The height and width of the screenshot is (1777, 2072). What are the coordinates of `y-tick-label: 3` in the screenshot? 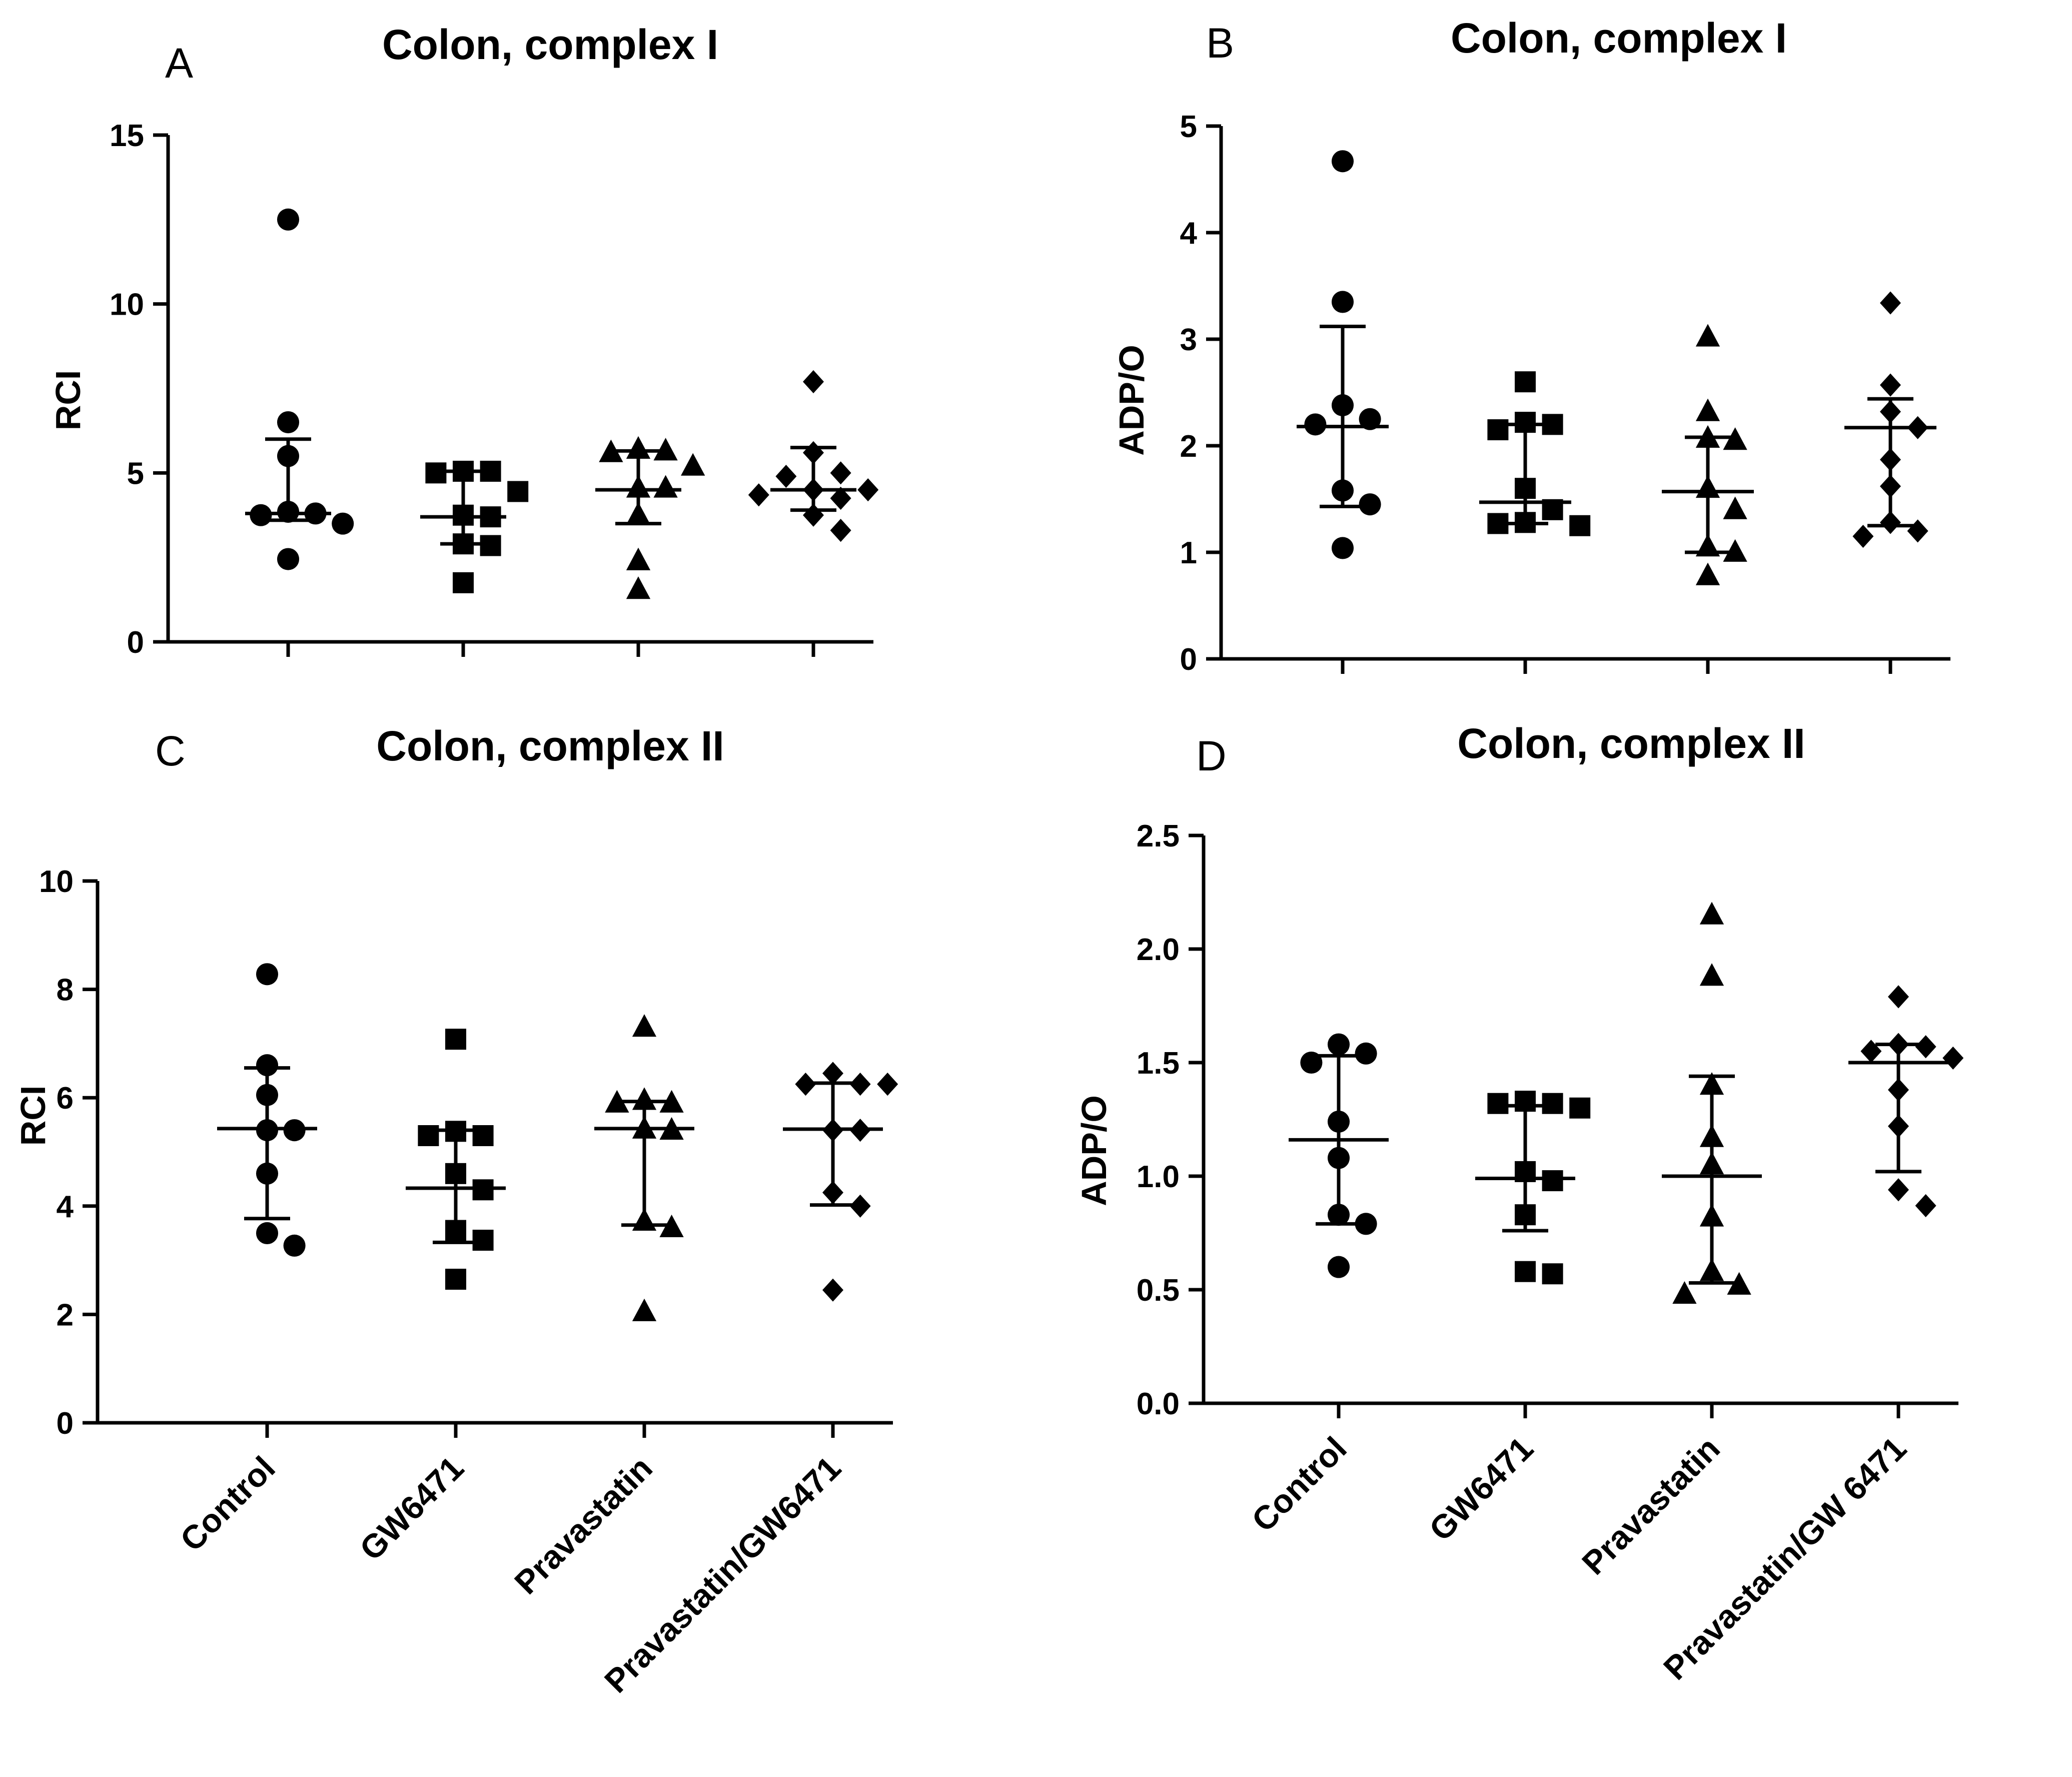 It's located at (1188, 340).